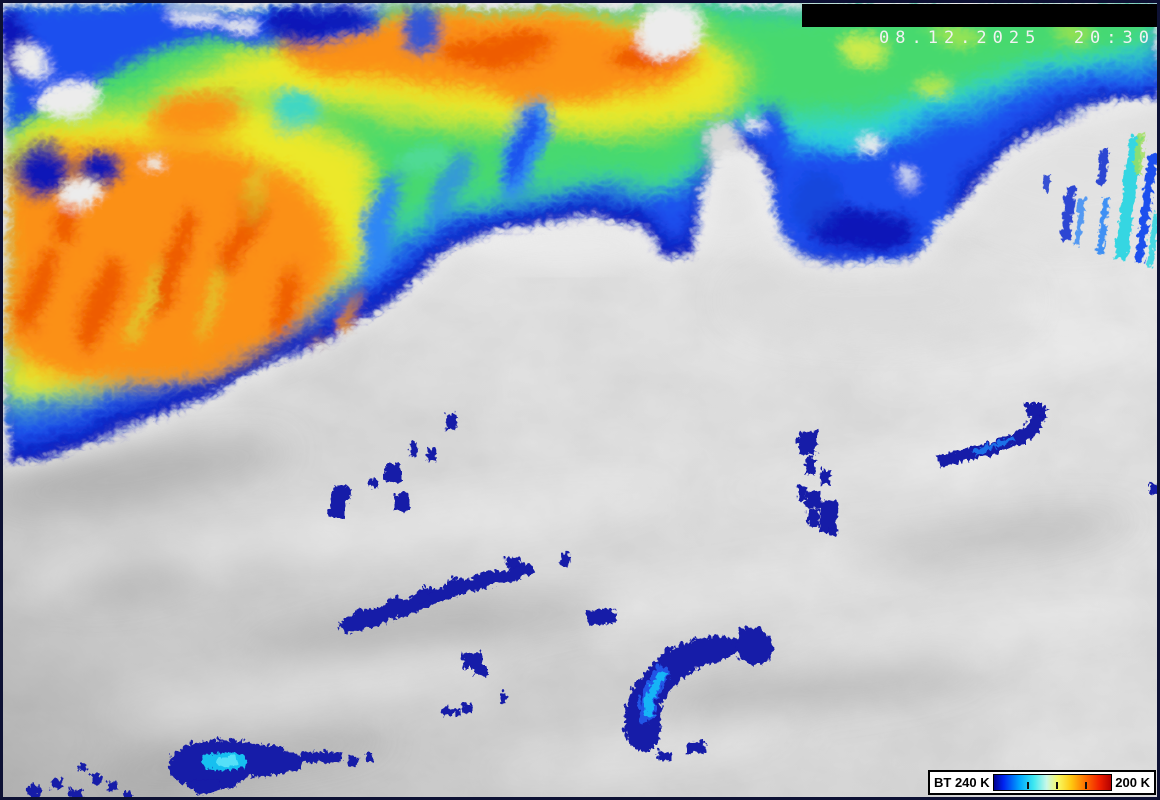 The width and height of the screenshot is (1160, 800). What do you see at coordinates (1052, 782) in the screenshot?
I see `legend-gradient-bar` at bounding box center [1052, 782].